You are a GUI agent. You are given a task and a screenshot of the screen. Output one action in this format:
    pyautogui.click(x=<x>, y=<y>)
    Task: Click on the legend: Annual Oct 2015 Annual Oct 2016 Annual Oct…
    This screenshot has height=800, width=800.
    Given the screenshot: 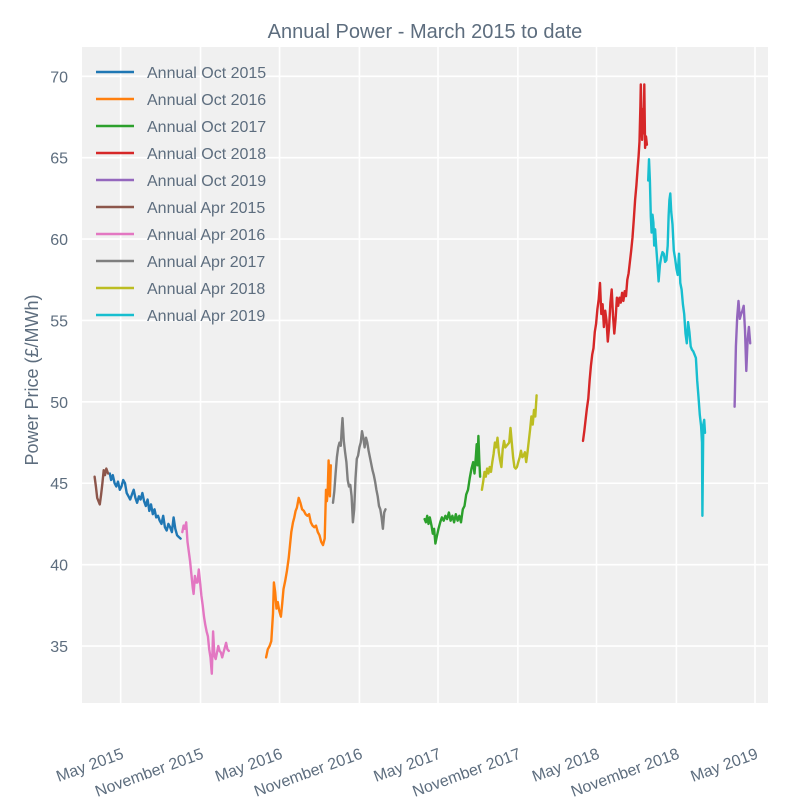 What is the action you would take?
    pyautogui.click(x=181, y=195)
    